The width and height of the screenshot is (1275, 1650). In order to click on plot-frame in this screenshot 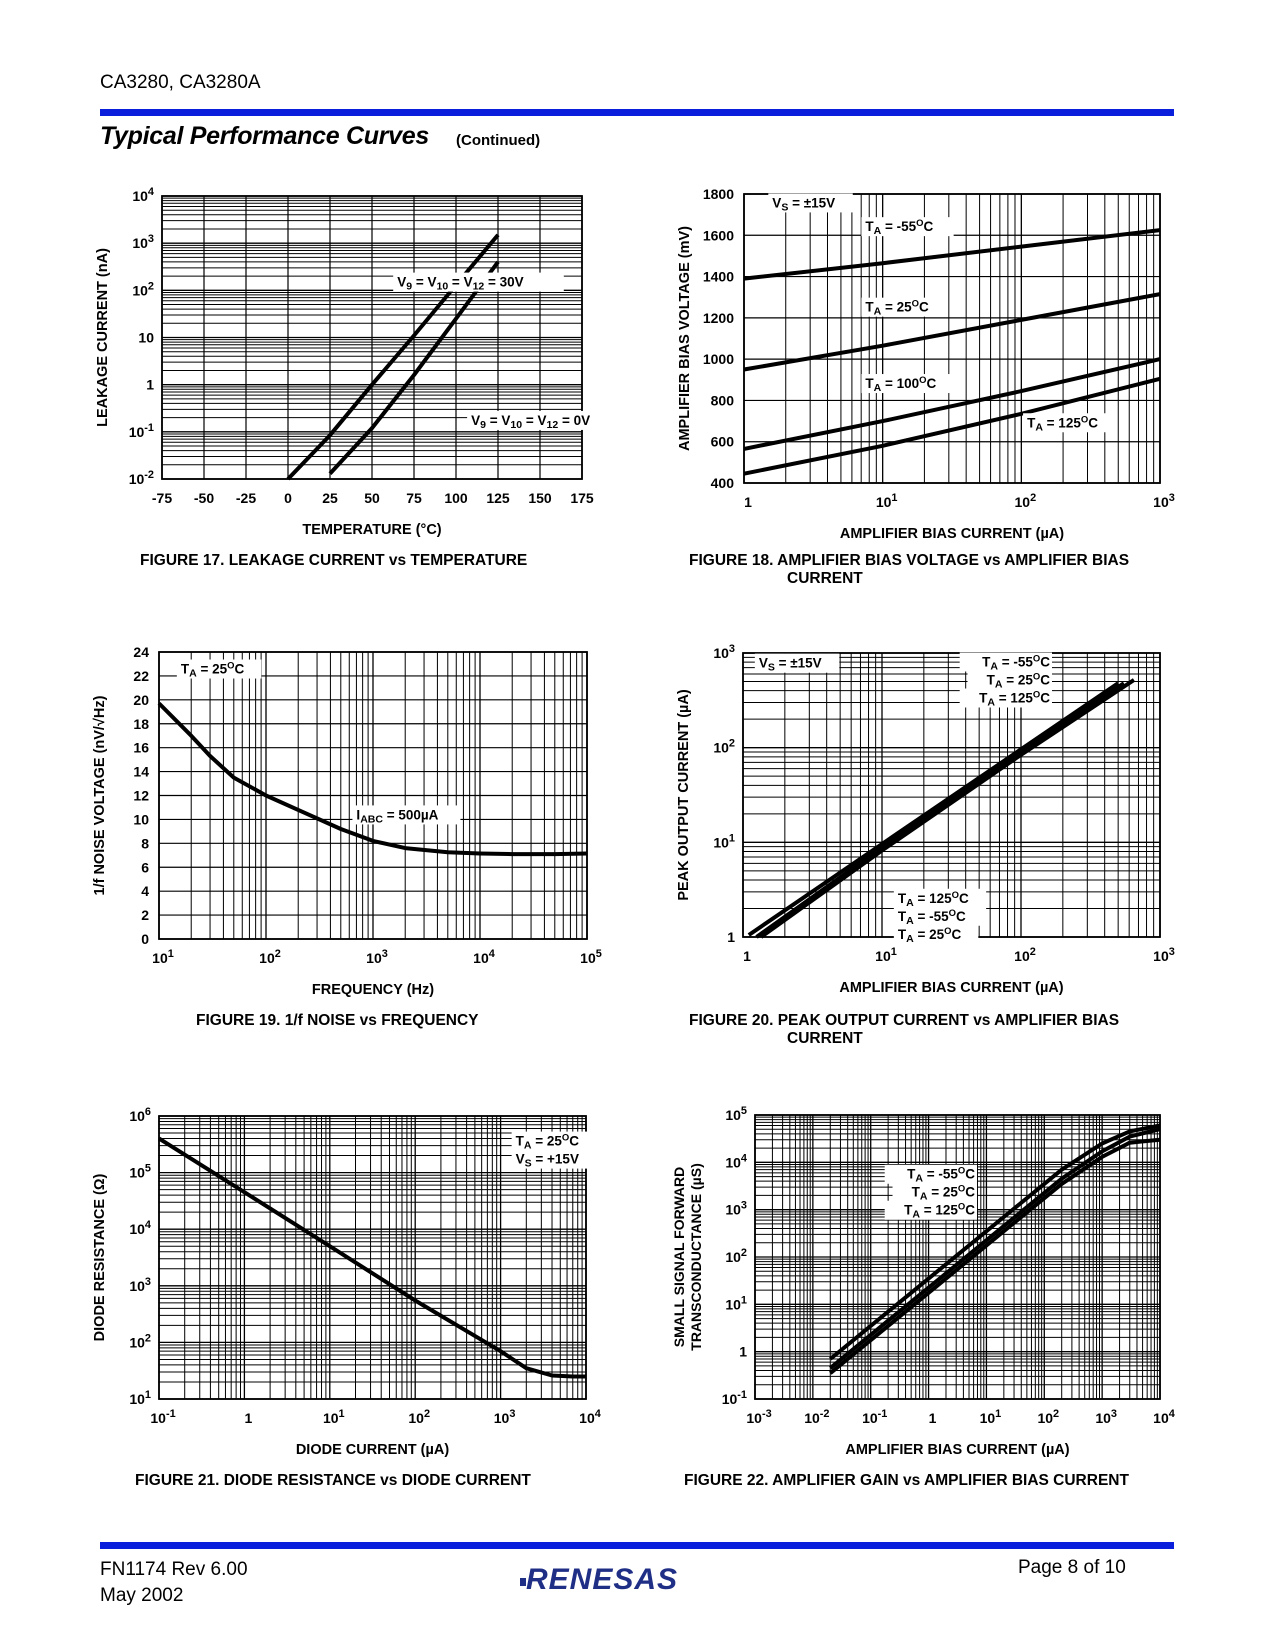, I will do `click(952, 338)`.